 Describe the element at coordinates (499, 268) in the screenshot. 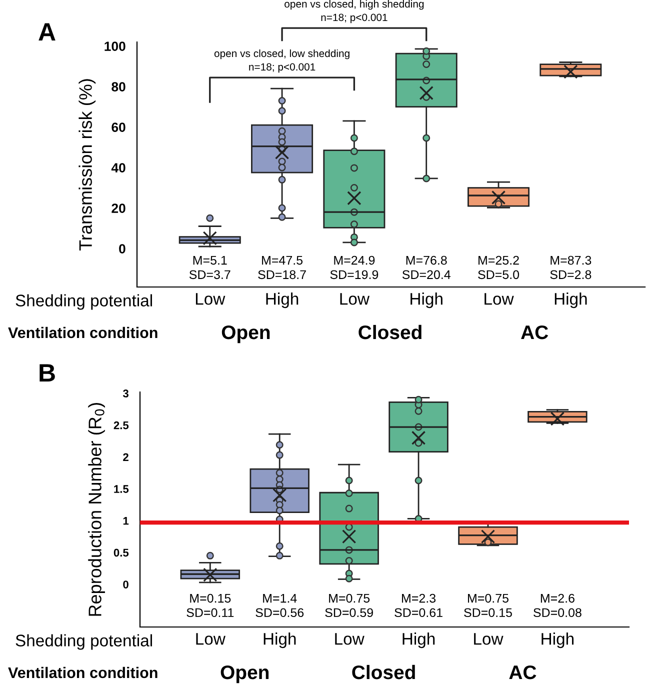

I see `annotation: M=25.2 SD=5.0` at that location.